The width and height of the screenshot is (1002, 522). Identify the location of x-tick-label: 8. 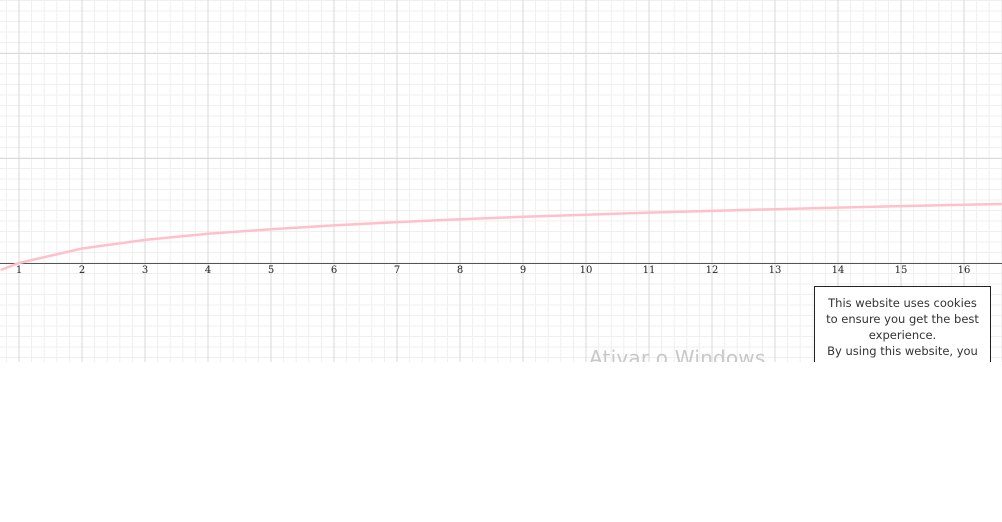
(460, 270).